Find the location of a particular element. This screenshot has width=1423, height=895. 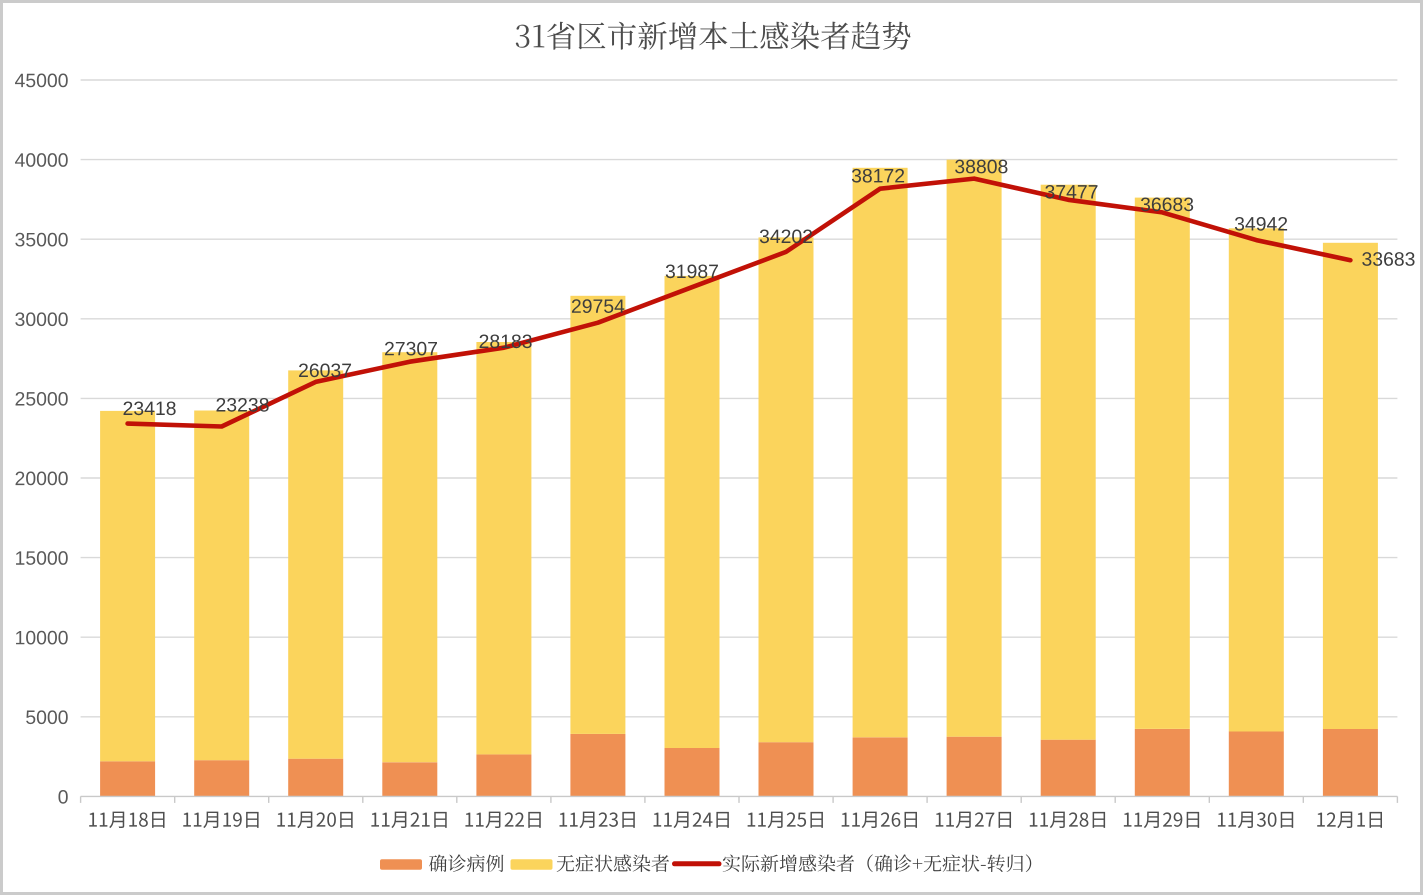

line-data-label-value: 27307 is located at coordinates (411, 349).